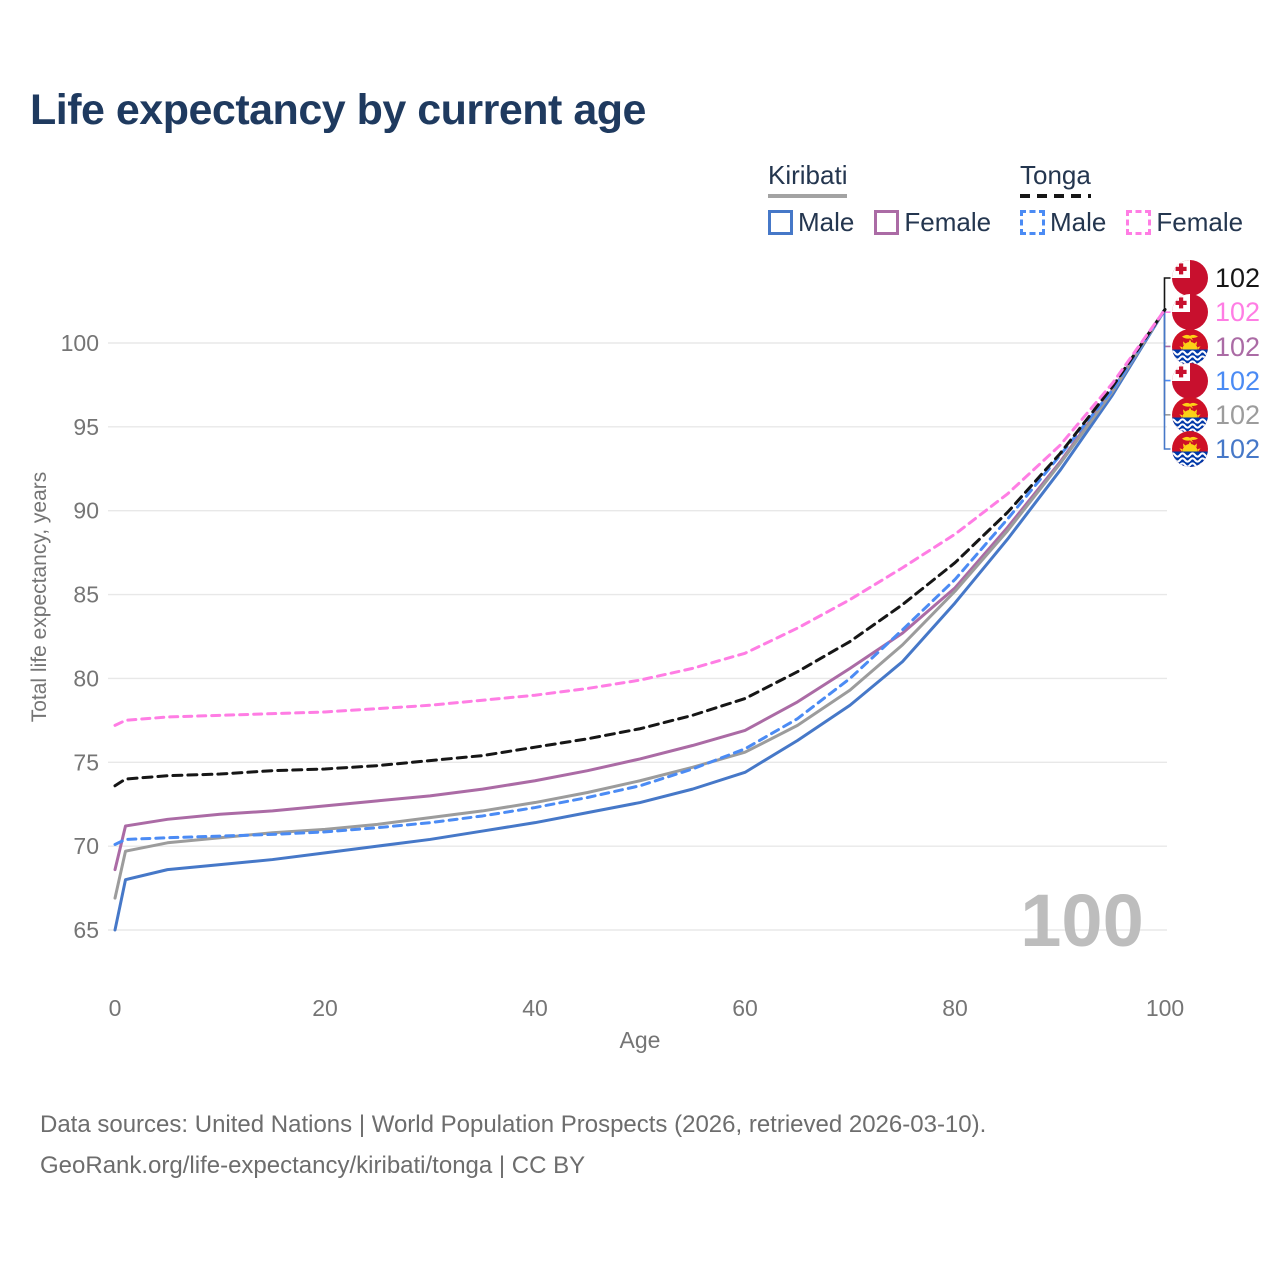  I want to click on endpoint-row-kiribati-male: 102, so click(1216, 449).